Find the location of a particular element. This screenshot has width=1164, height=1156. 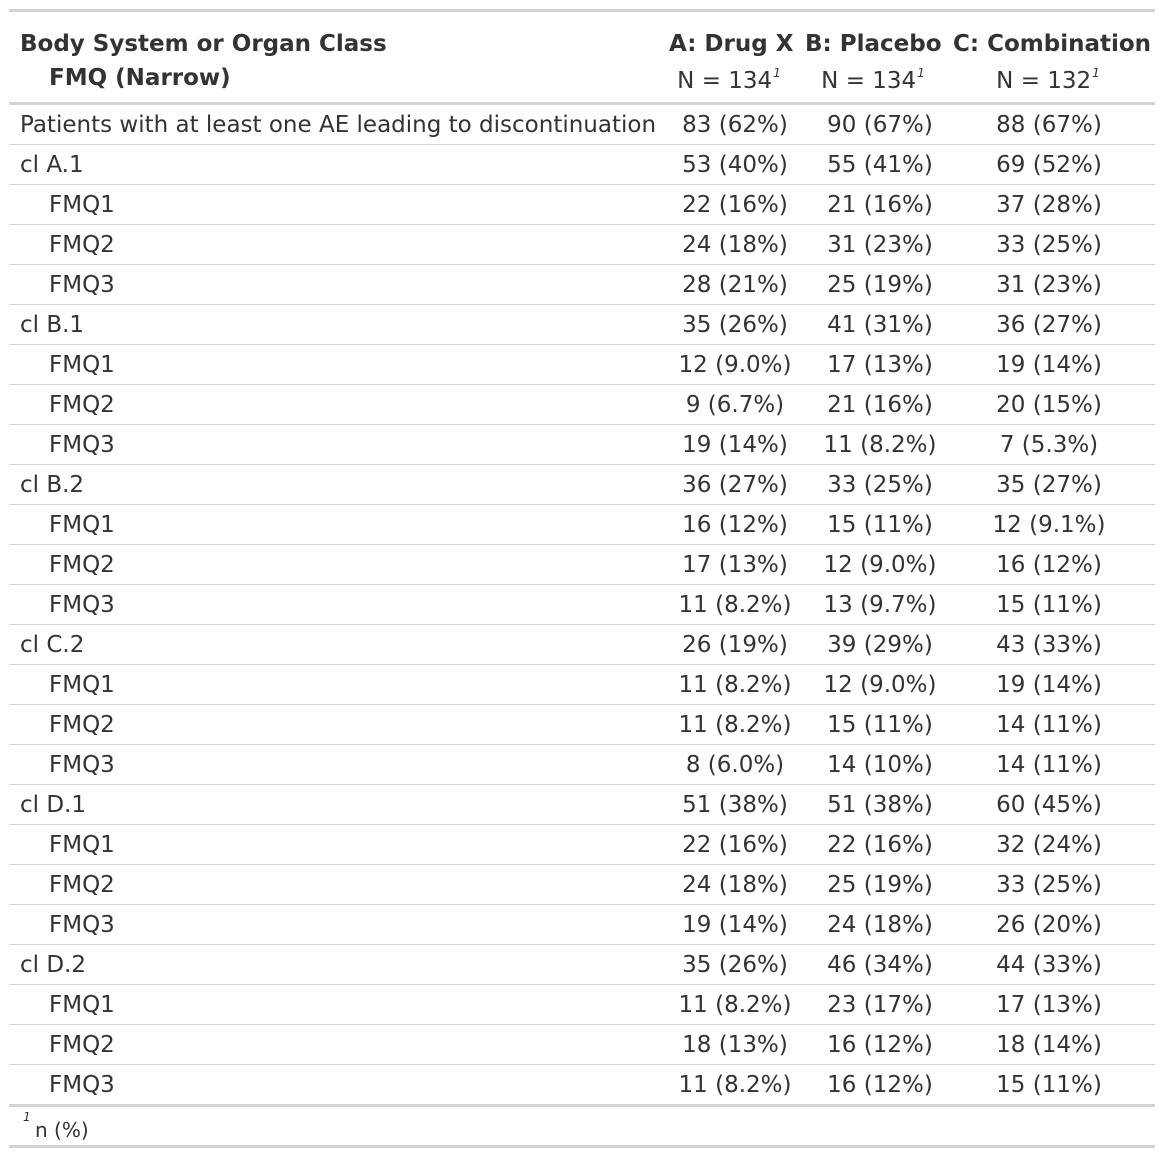

table-row: FMQ1 22 (16%) 22 (16%) 32 (24%) is located at coordinates (582, 845).